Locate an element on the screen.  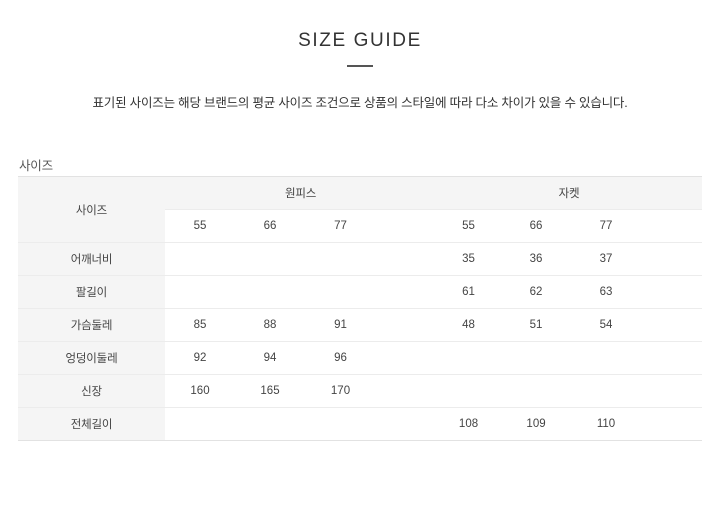
row-label: 엉덩이둘레 is located at coordinates (91, 358).